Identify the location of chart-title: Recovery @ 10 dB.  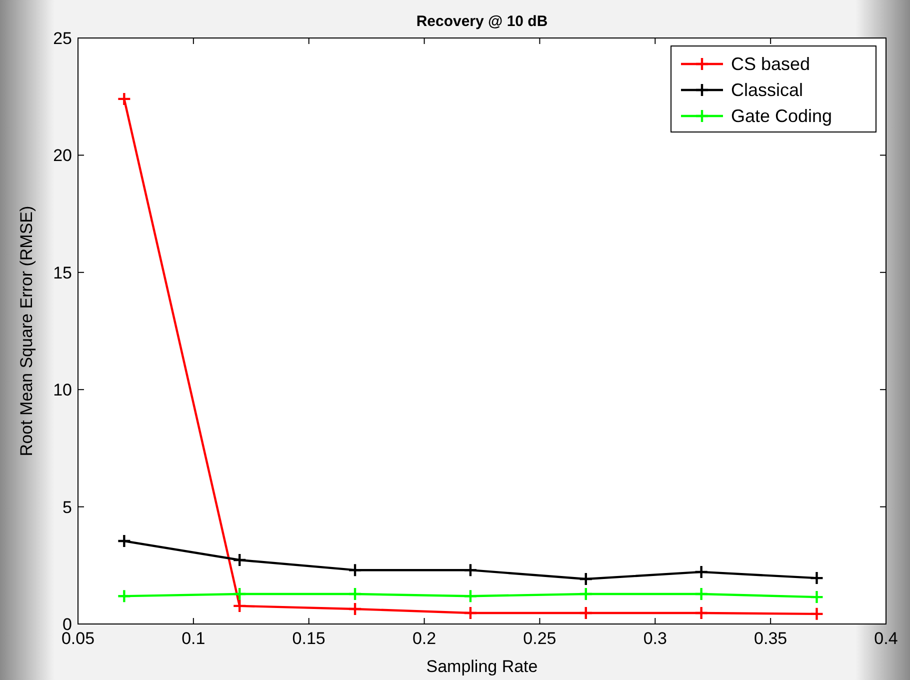
(482, 21).